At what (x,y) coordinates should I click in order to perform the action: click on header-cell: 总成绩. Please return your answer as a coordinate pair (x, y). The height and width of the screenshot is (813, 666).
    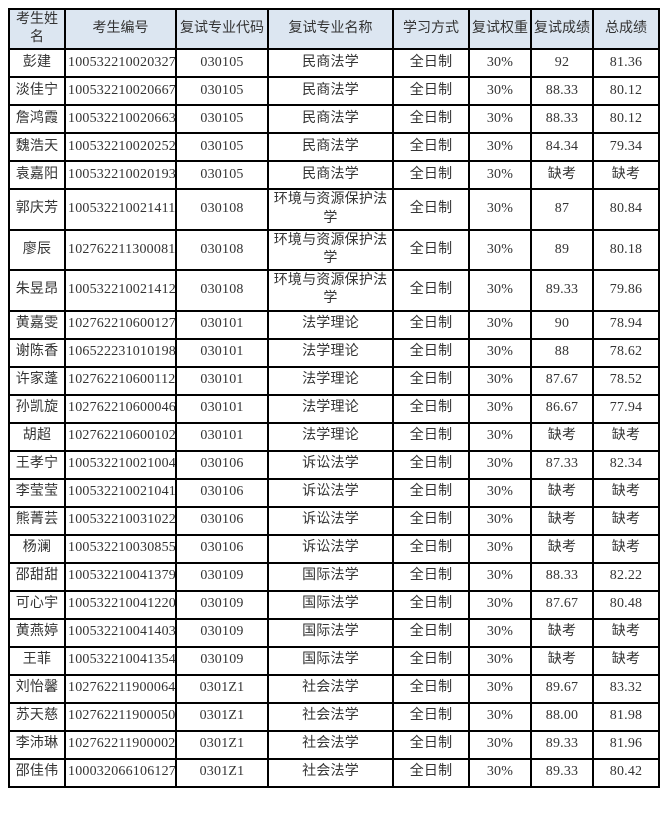
    Looking at the image, I should click on (626, 29).